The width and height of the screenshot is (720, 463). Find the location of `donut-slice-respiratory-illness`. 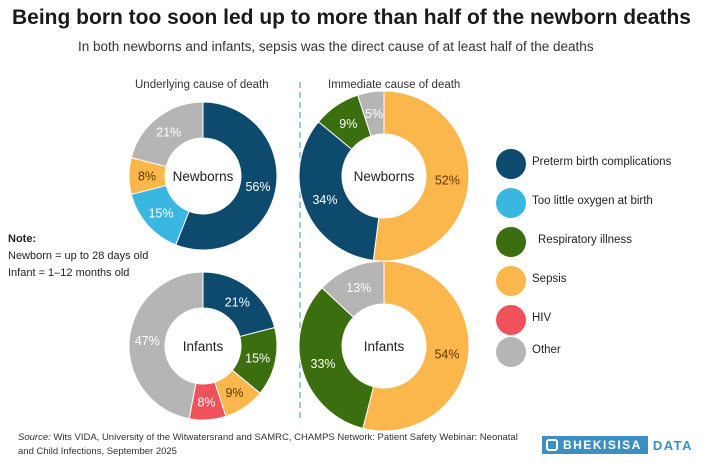

donut-slice-respiratory-illness is located at coordinates (336, 358).